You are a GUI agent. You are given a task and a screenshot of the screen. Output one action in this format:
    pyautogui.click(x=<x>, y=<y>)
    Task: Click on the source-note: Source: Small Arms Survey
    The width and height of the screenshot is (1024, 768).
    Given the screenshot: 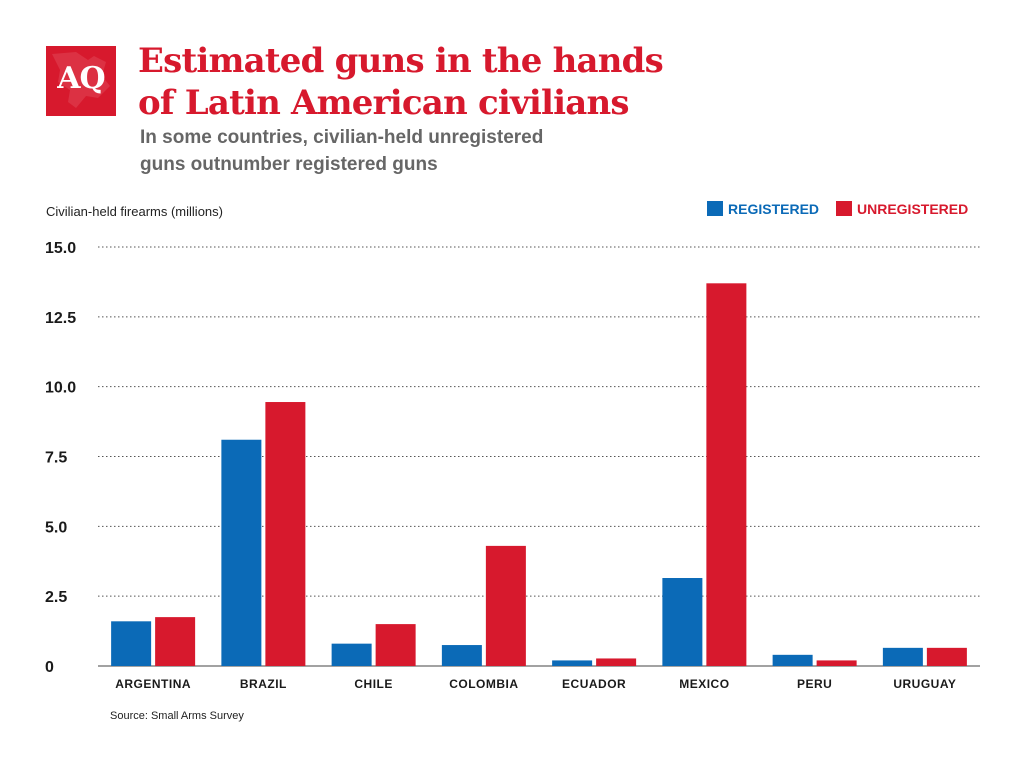 What is the action you would take?
    pyautogui.click(x=177, y=716)
    